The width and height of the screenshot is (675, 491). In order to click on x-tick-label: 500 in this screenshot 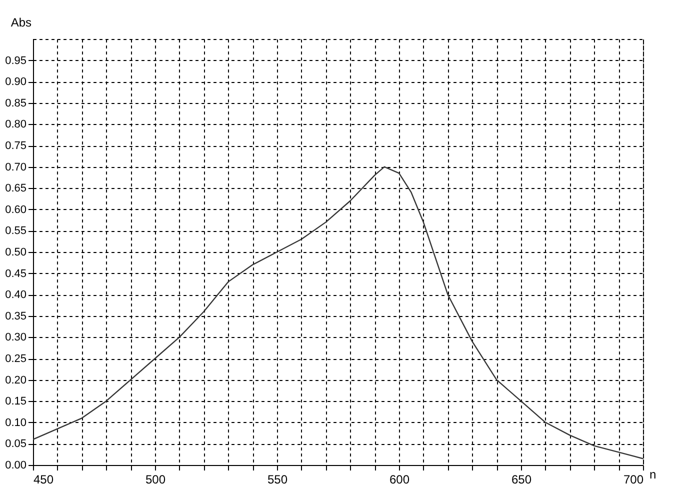, I will do `click(155, 479)`.